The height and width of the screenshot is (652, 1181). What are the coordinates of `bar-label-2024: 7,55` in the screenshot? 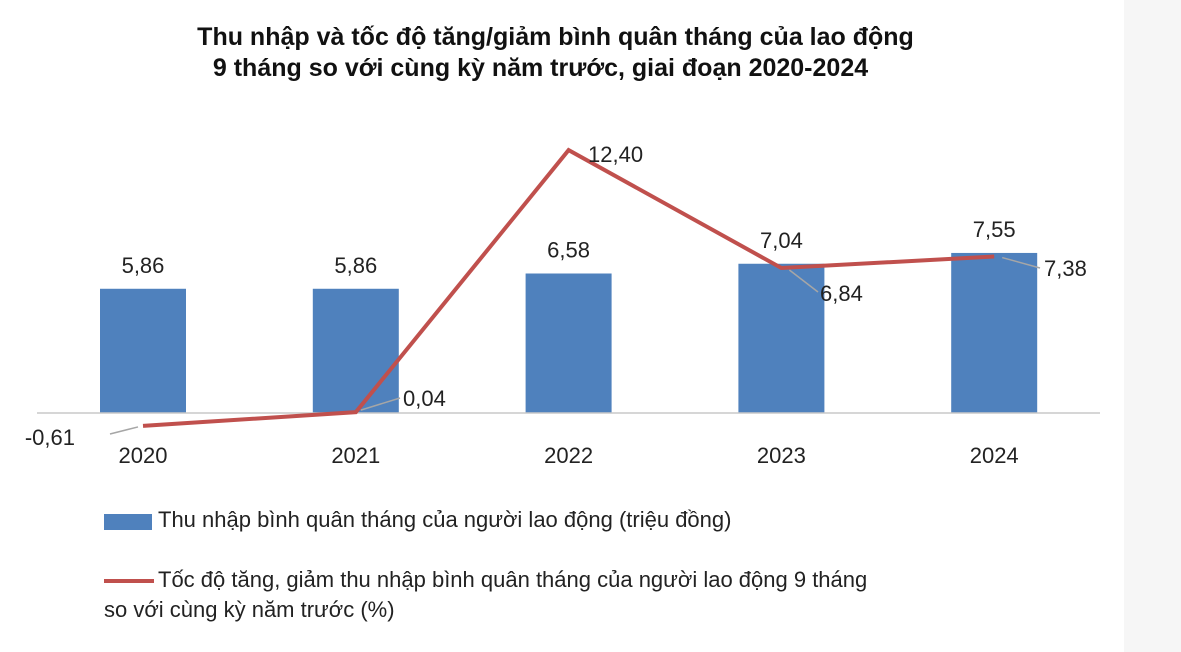 It's located at (994, 229).